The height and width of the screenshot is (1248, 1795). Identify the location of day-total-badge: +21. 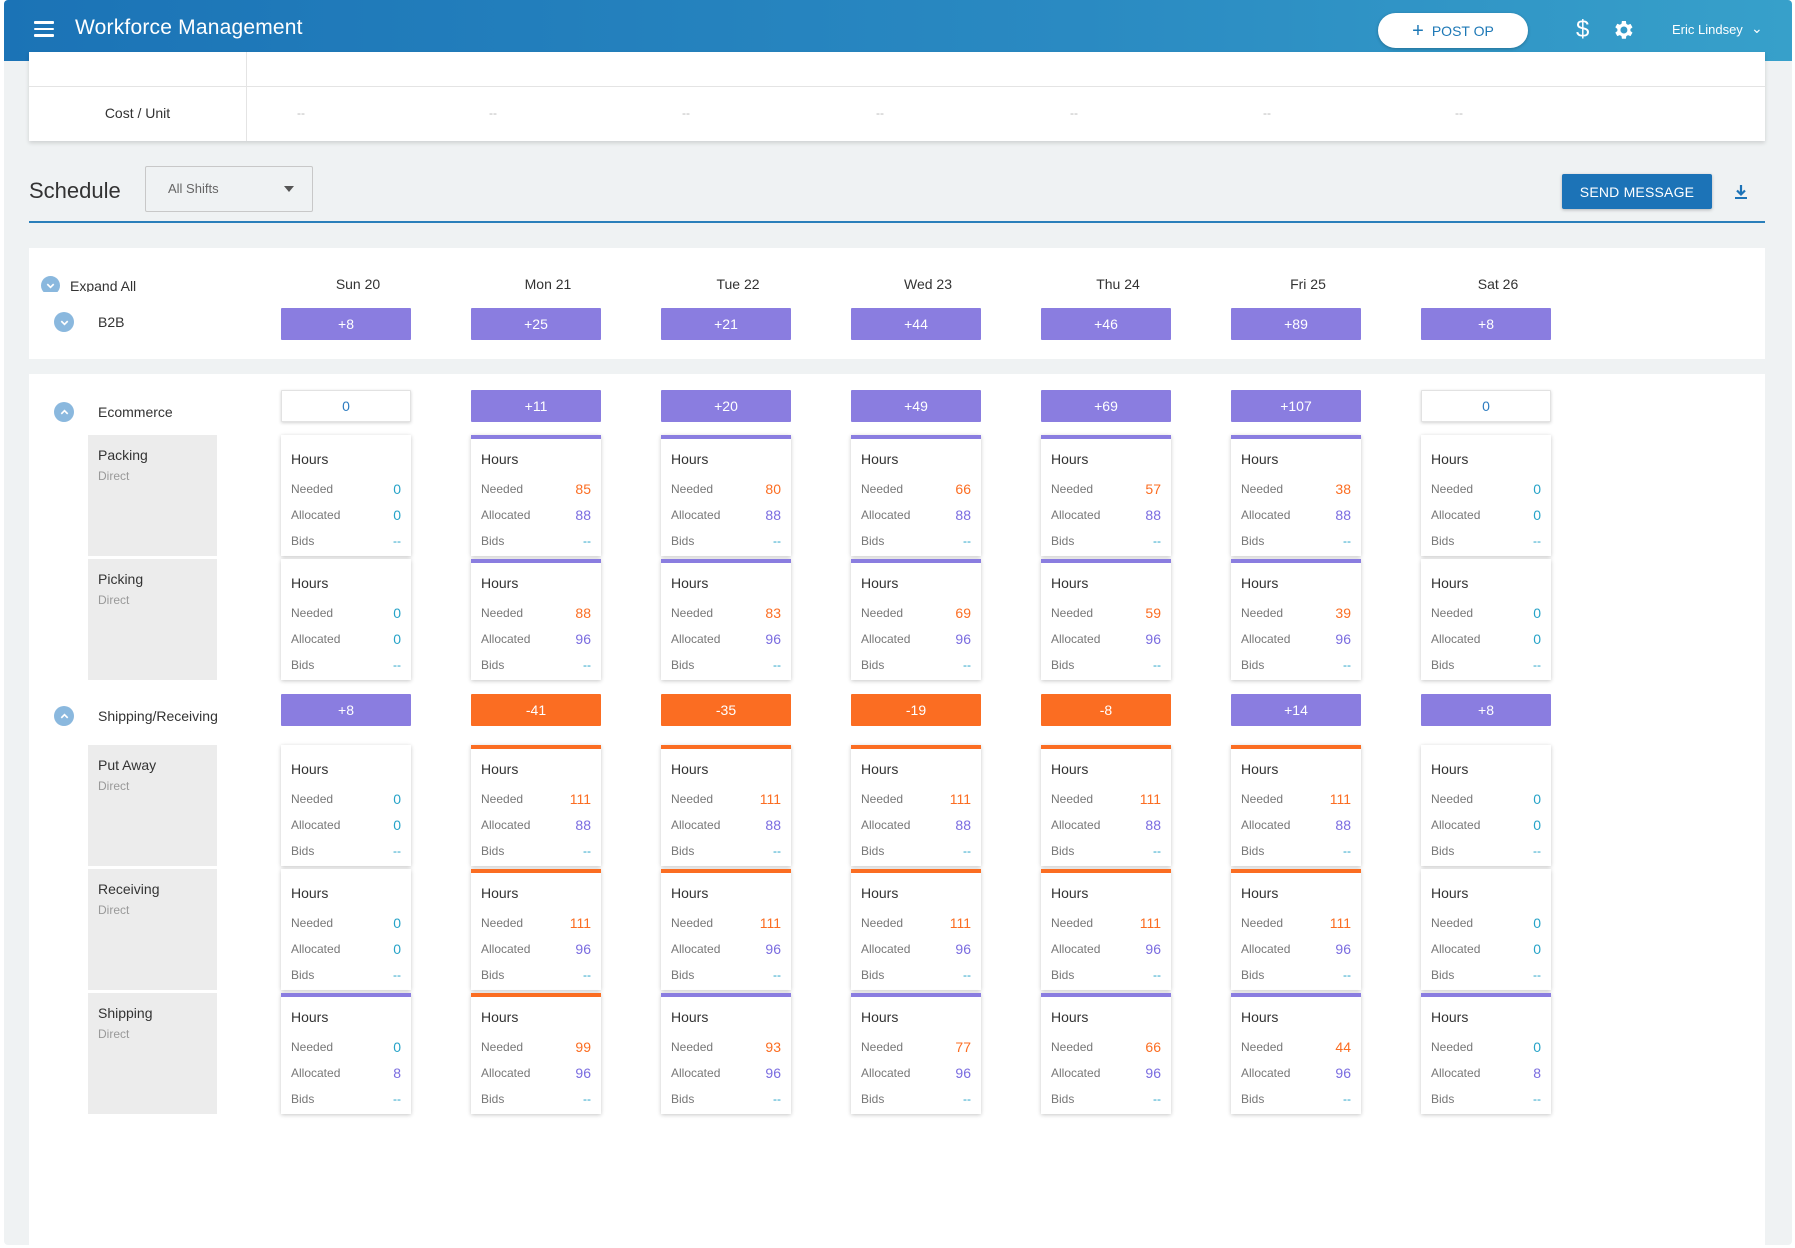
(726, 324).